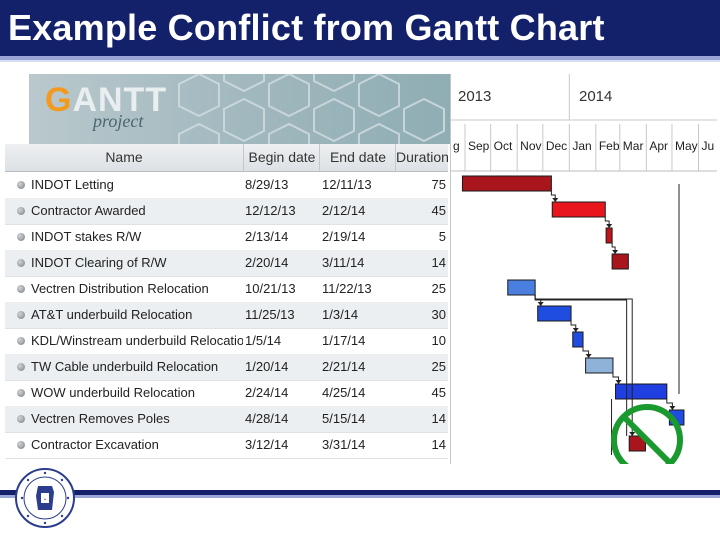 This screenshot has height=540, width=720. Describe the element at coordinates (357, 157) in the screenshot. I see `column-header-end-date: End date` at that location.